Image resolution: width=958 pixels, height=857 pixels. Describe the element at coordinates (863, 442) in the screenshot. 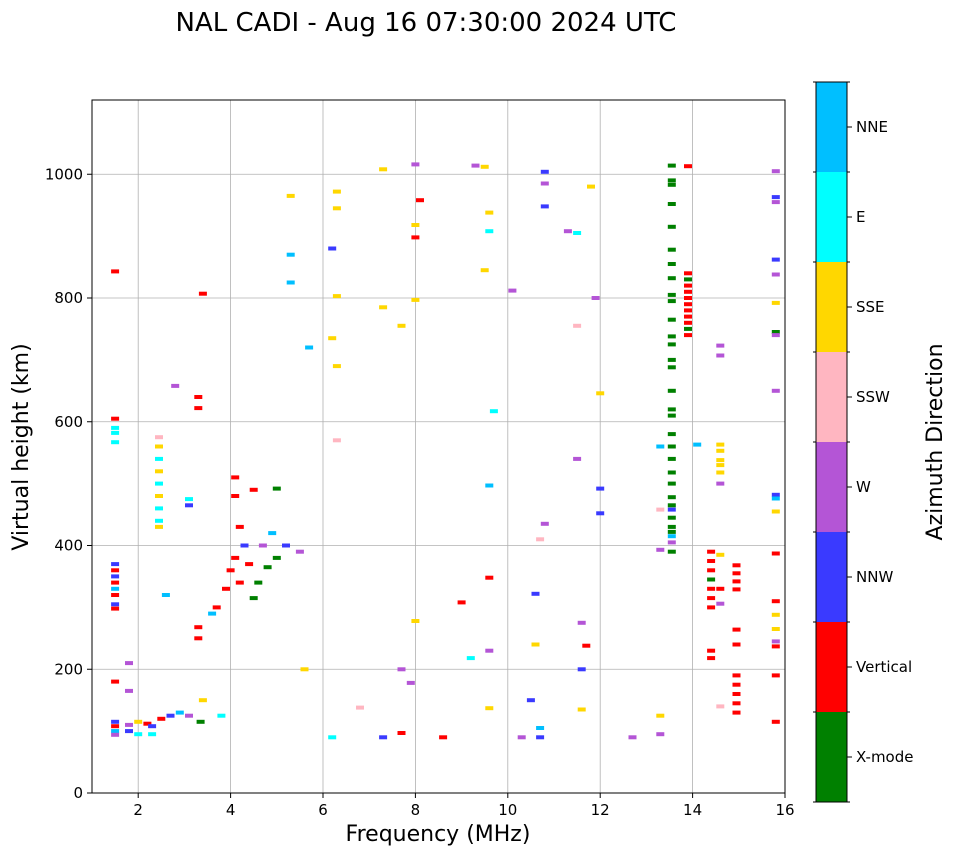

I see `colorbar: X-mode Vertical NNW W SSW SSE E NNE` at that location.